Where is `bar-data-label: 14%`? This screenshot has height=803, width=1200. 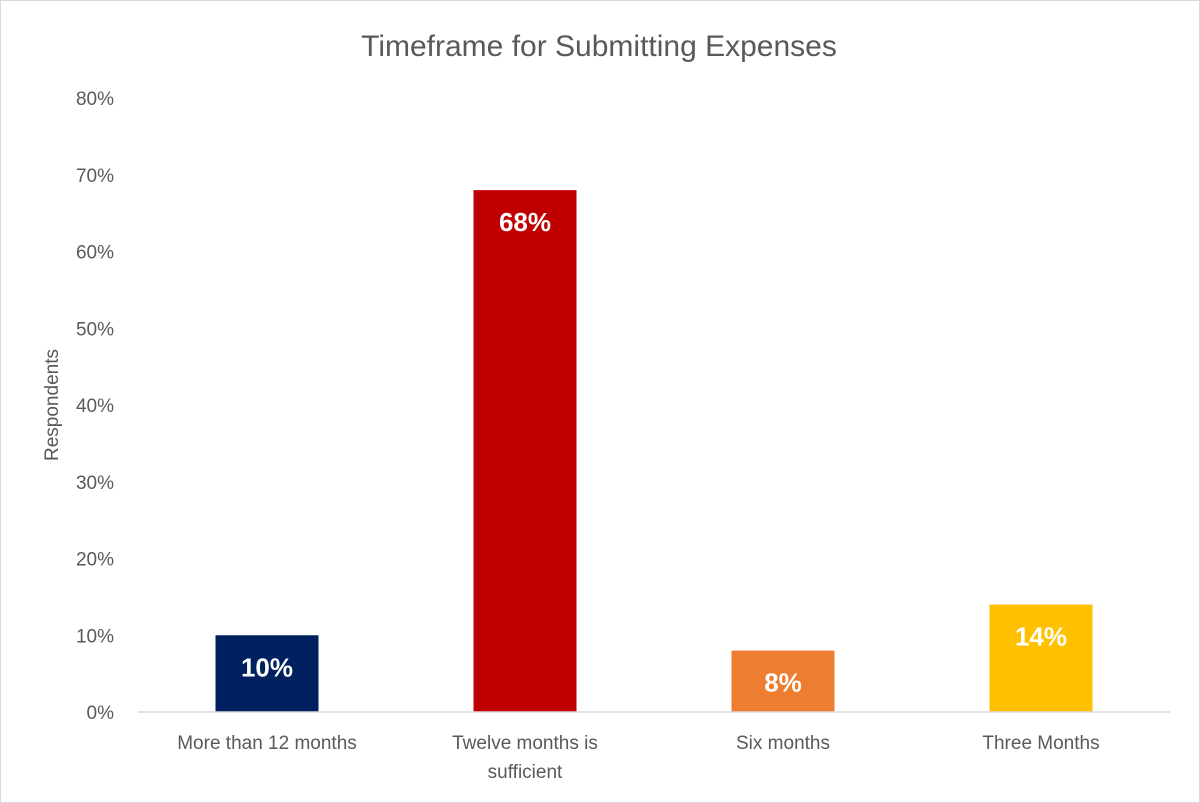
bar-data-label: 14% is located at coordinates (1041, 637).